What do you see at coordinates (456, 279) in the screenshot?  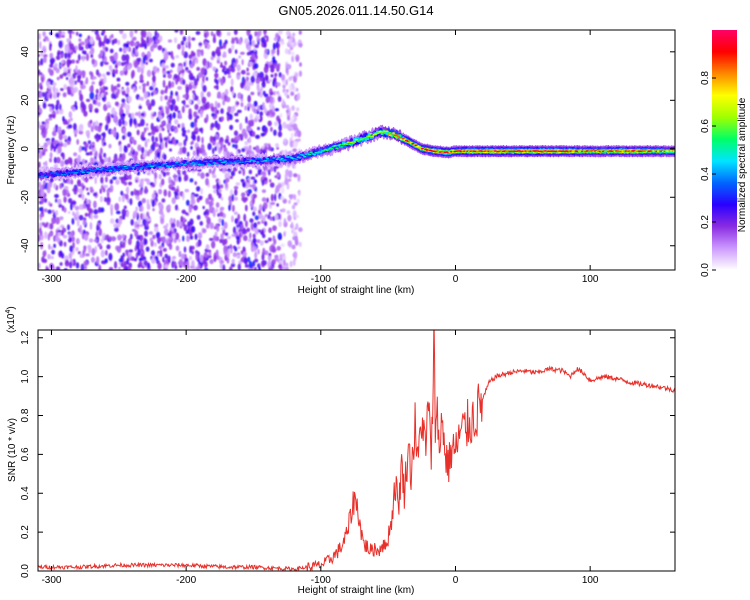 I see `spectrogram-x-tick-label: 0` at bounding box center [456, 279].